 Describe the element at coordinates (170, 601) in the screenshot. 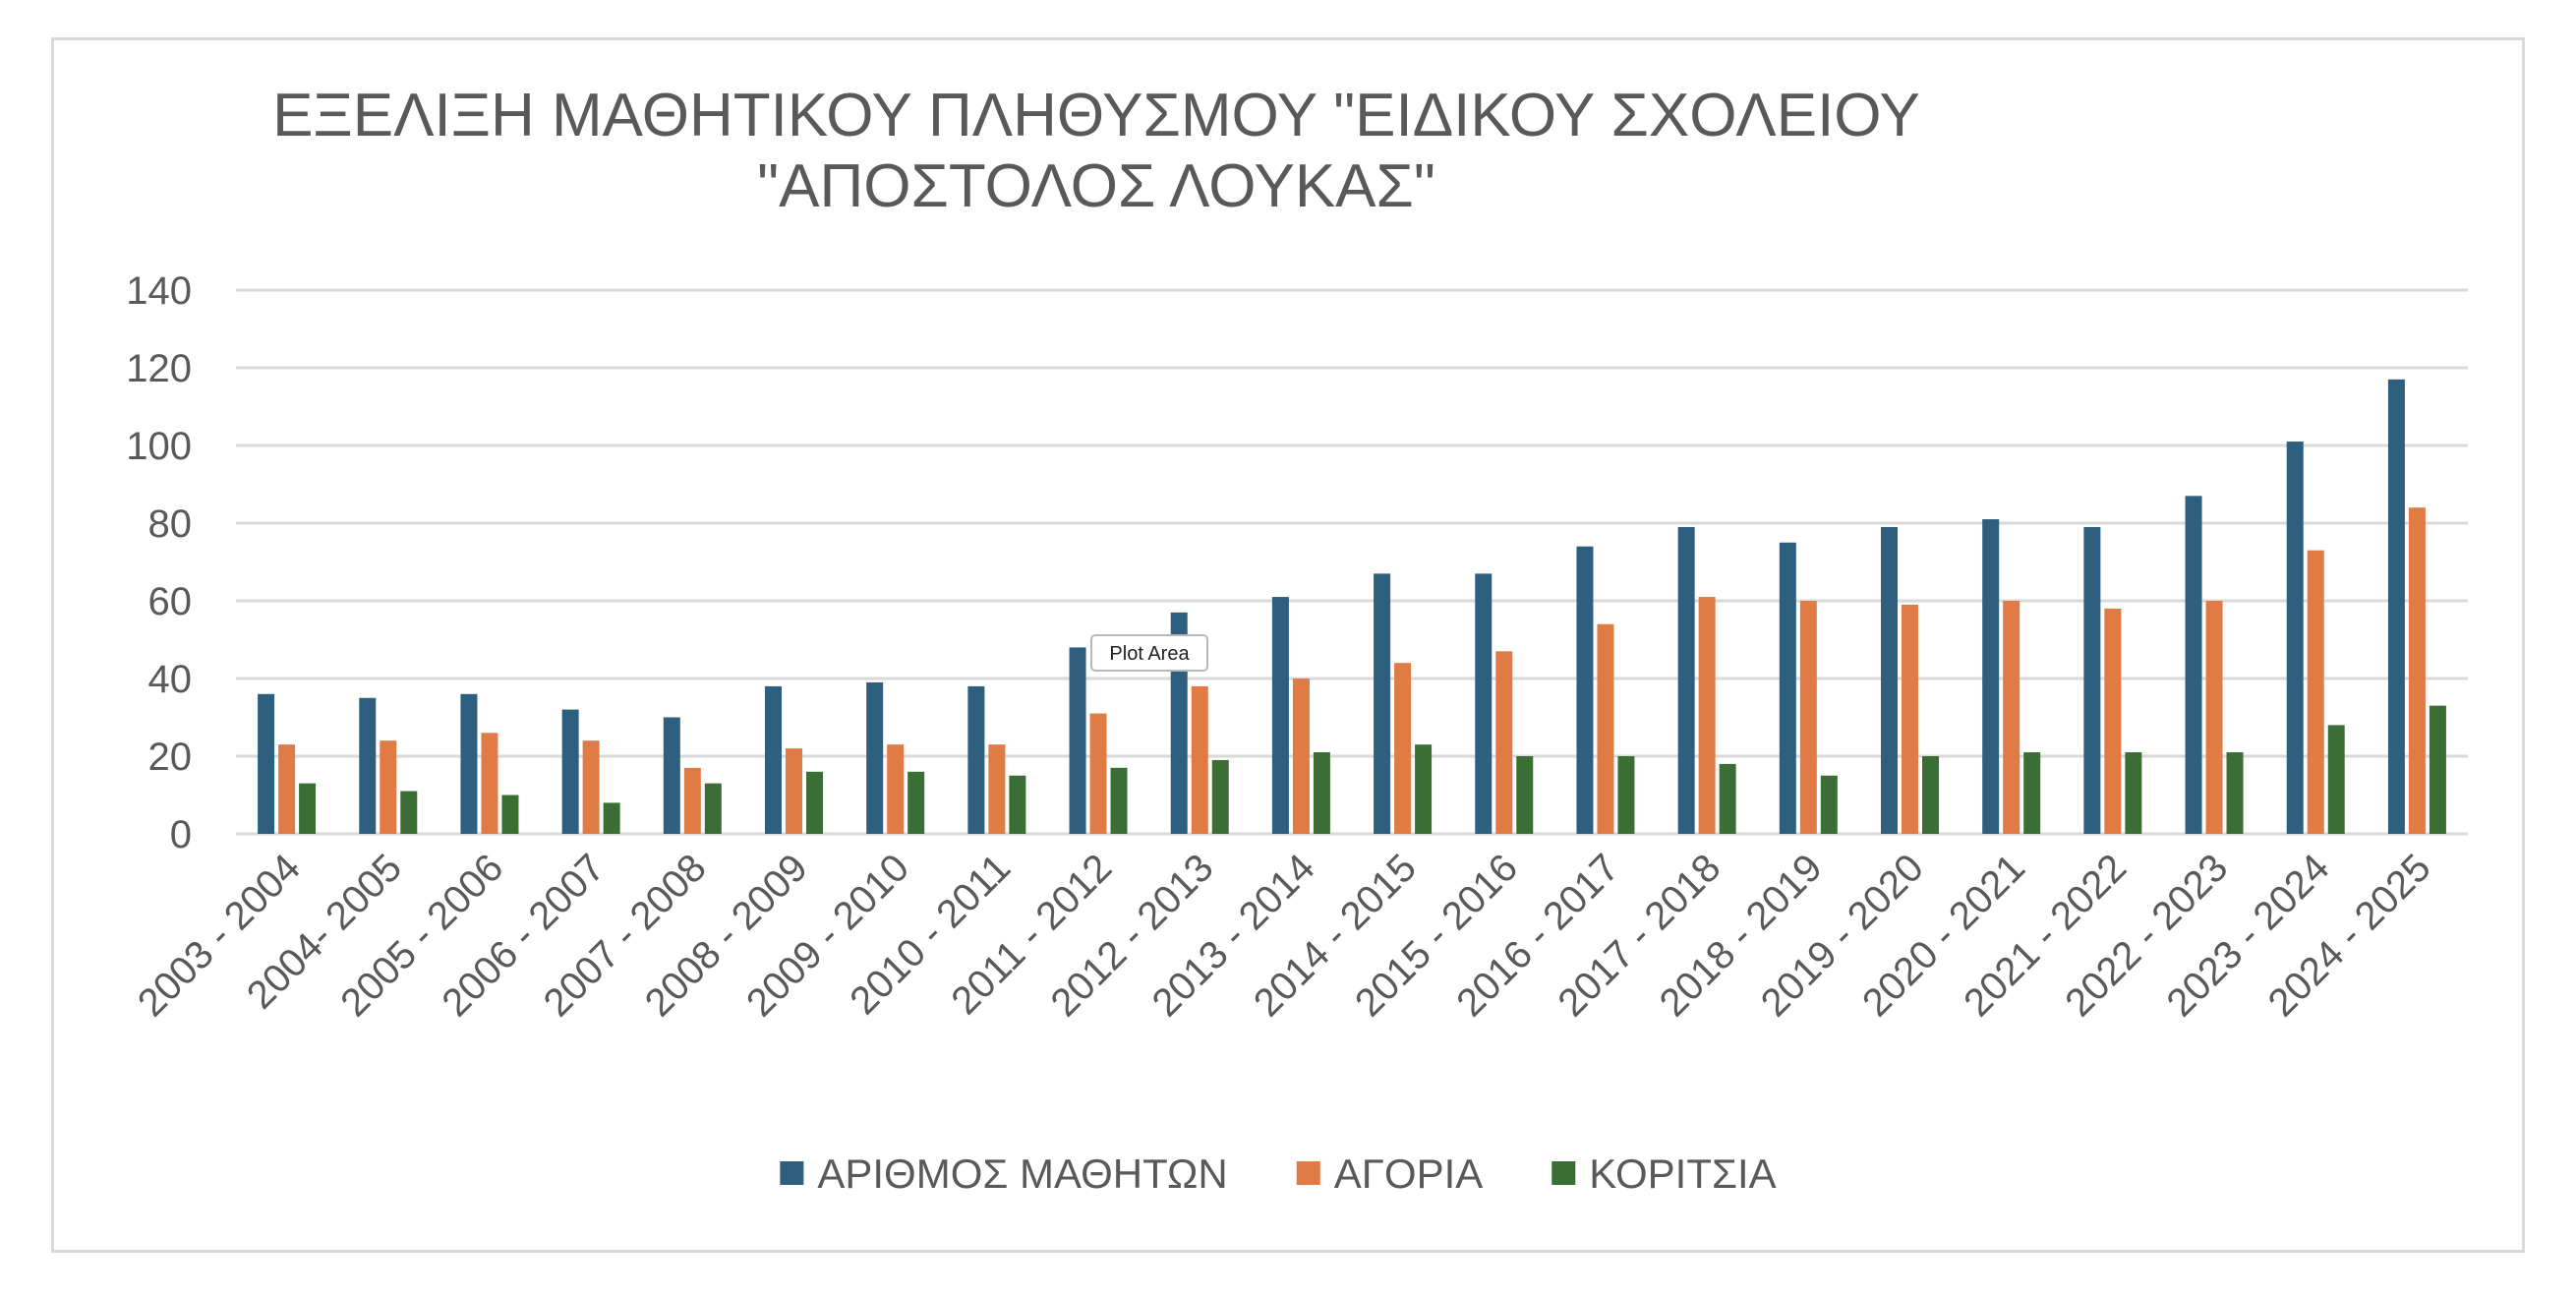

I see `y-tick-label: 60` at that location.